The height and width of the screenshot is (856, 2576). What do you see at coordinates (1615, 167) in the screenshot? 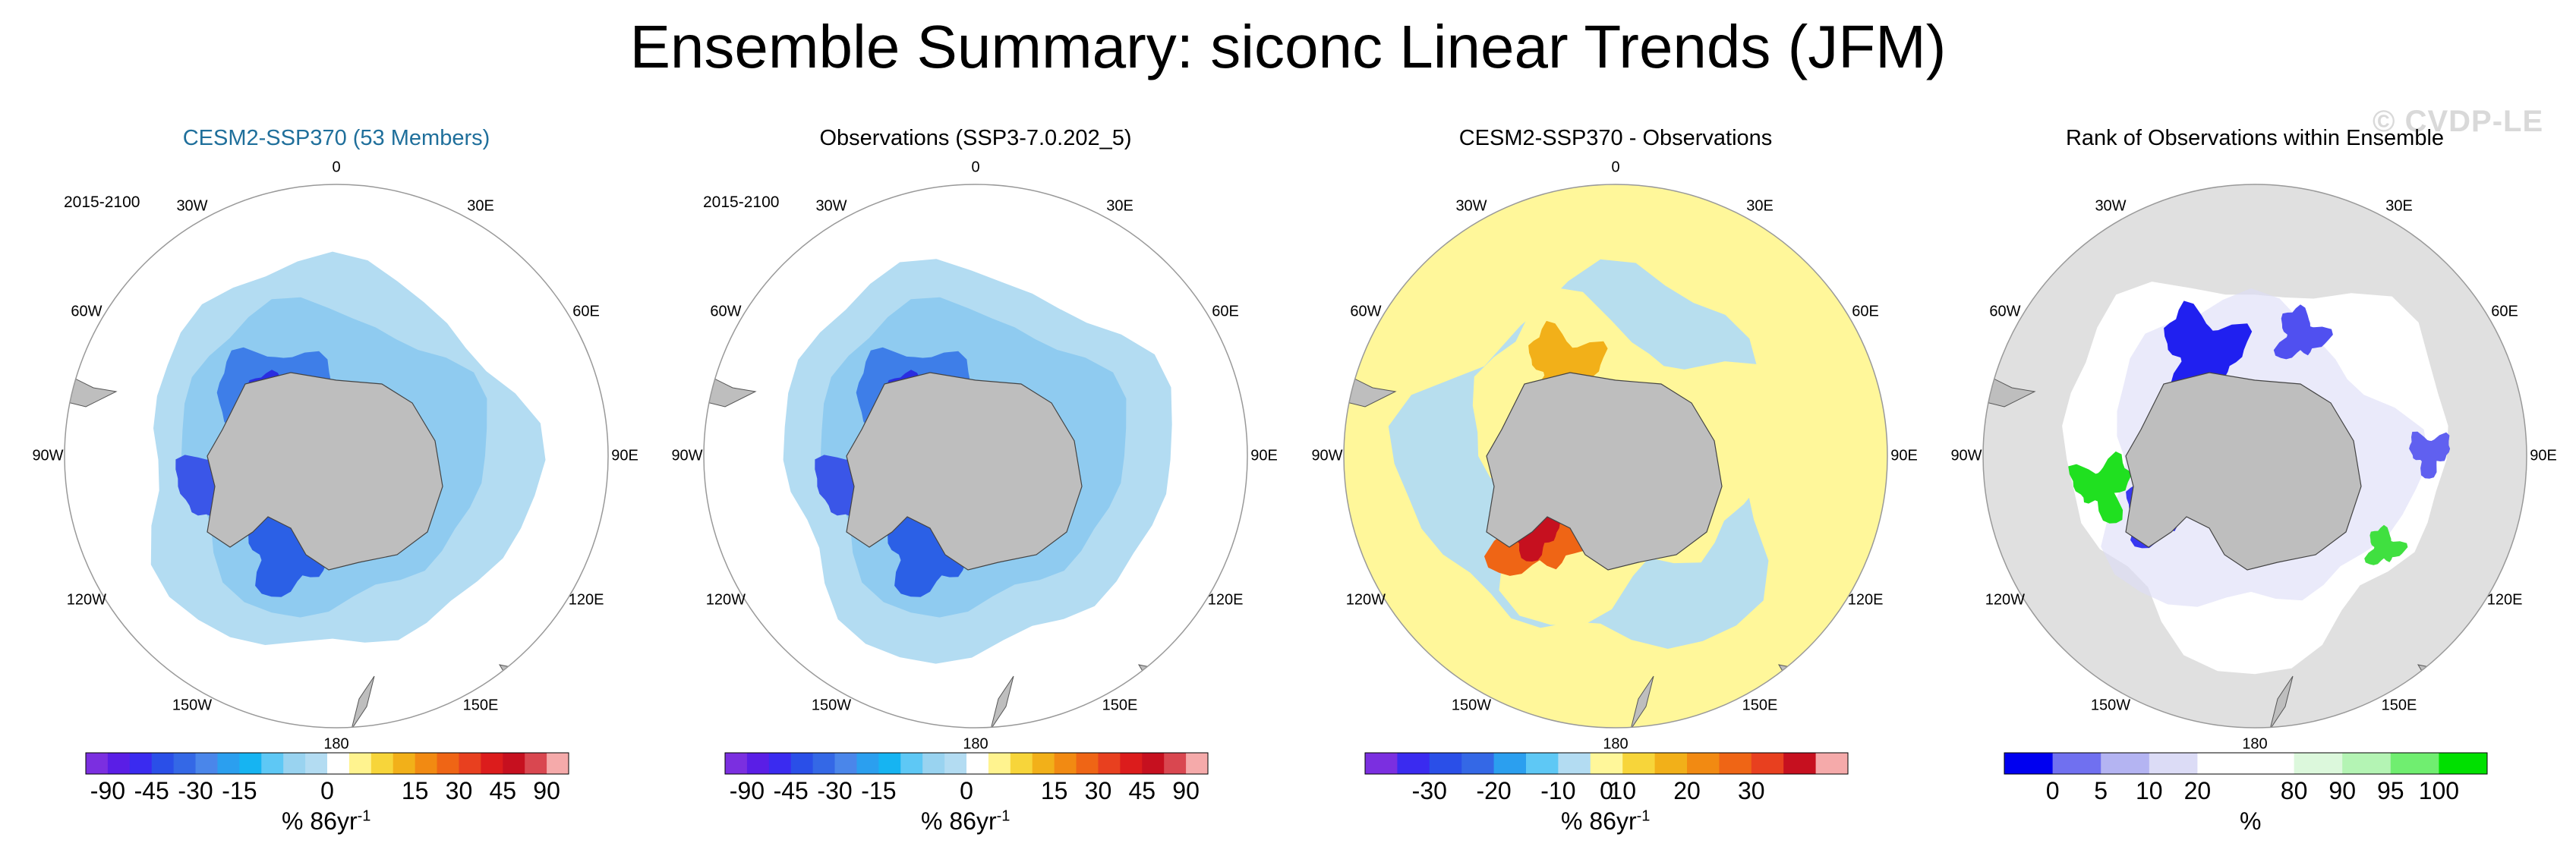
I see `longitude-label: 0` at bounding box center [1615, 167].